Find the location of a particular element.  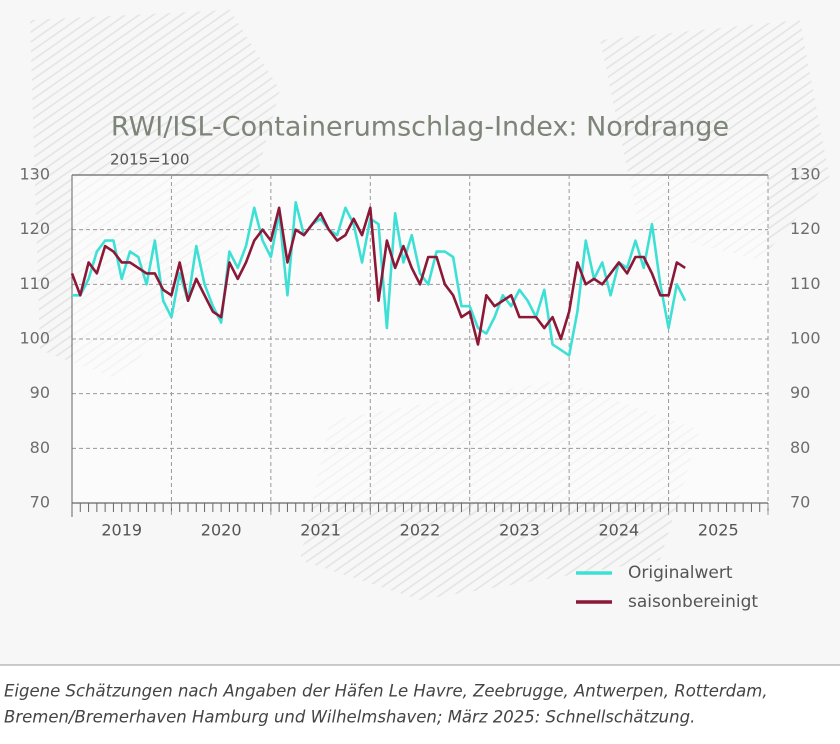

legend-label: saisonbereinigt is located at coordinates (693, 602).